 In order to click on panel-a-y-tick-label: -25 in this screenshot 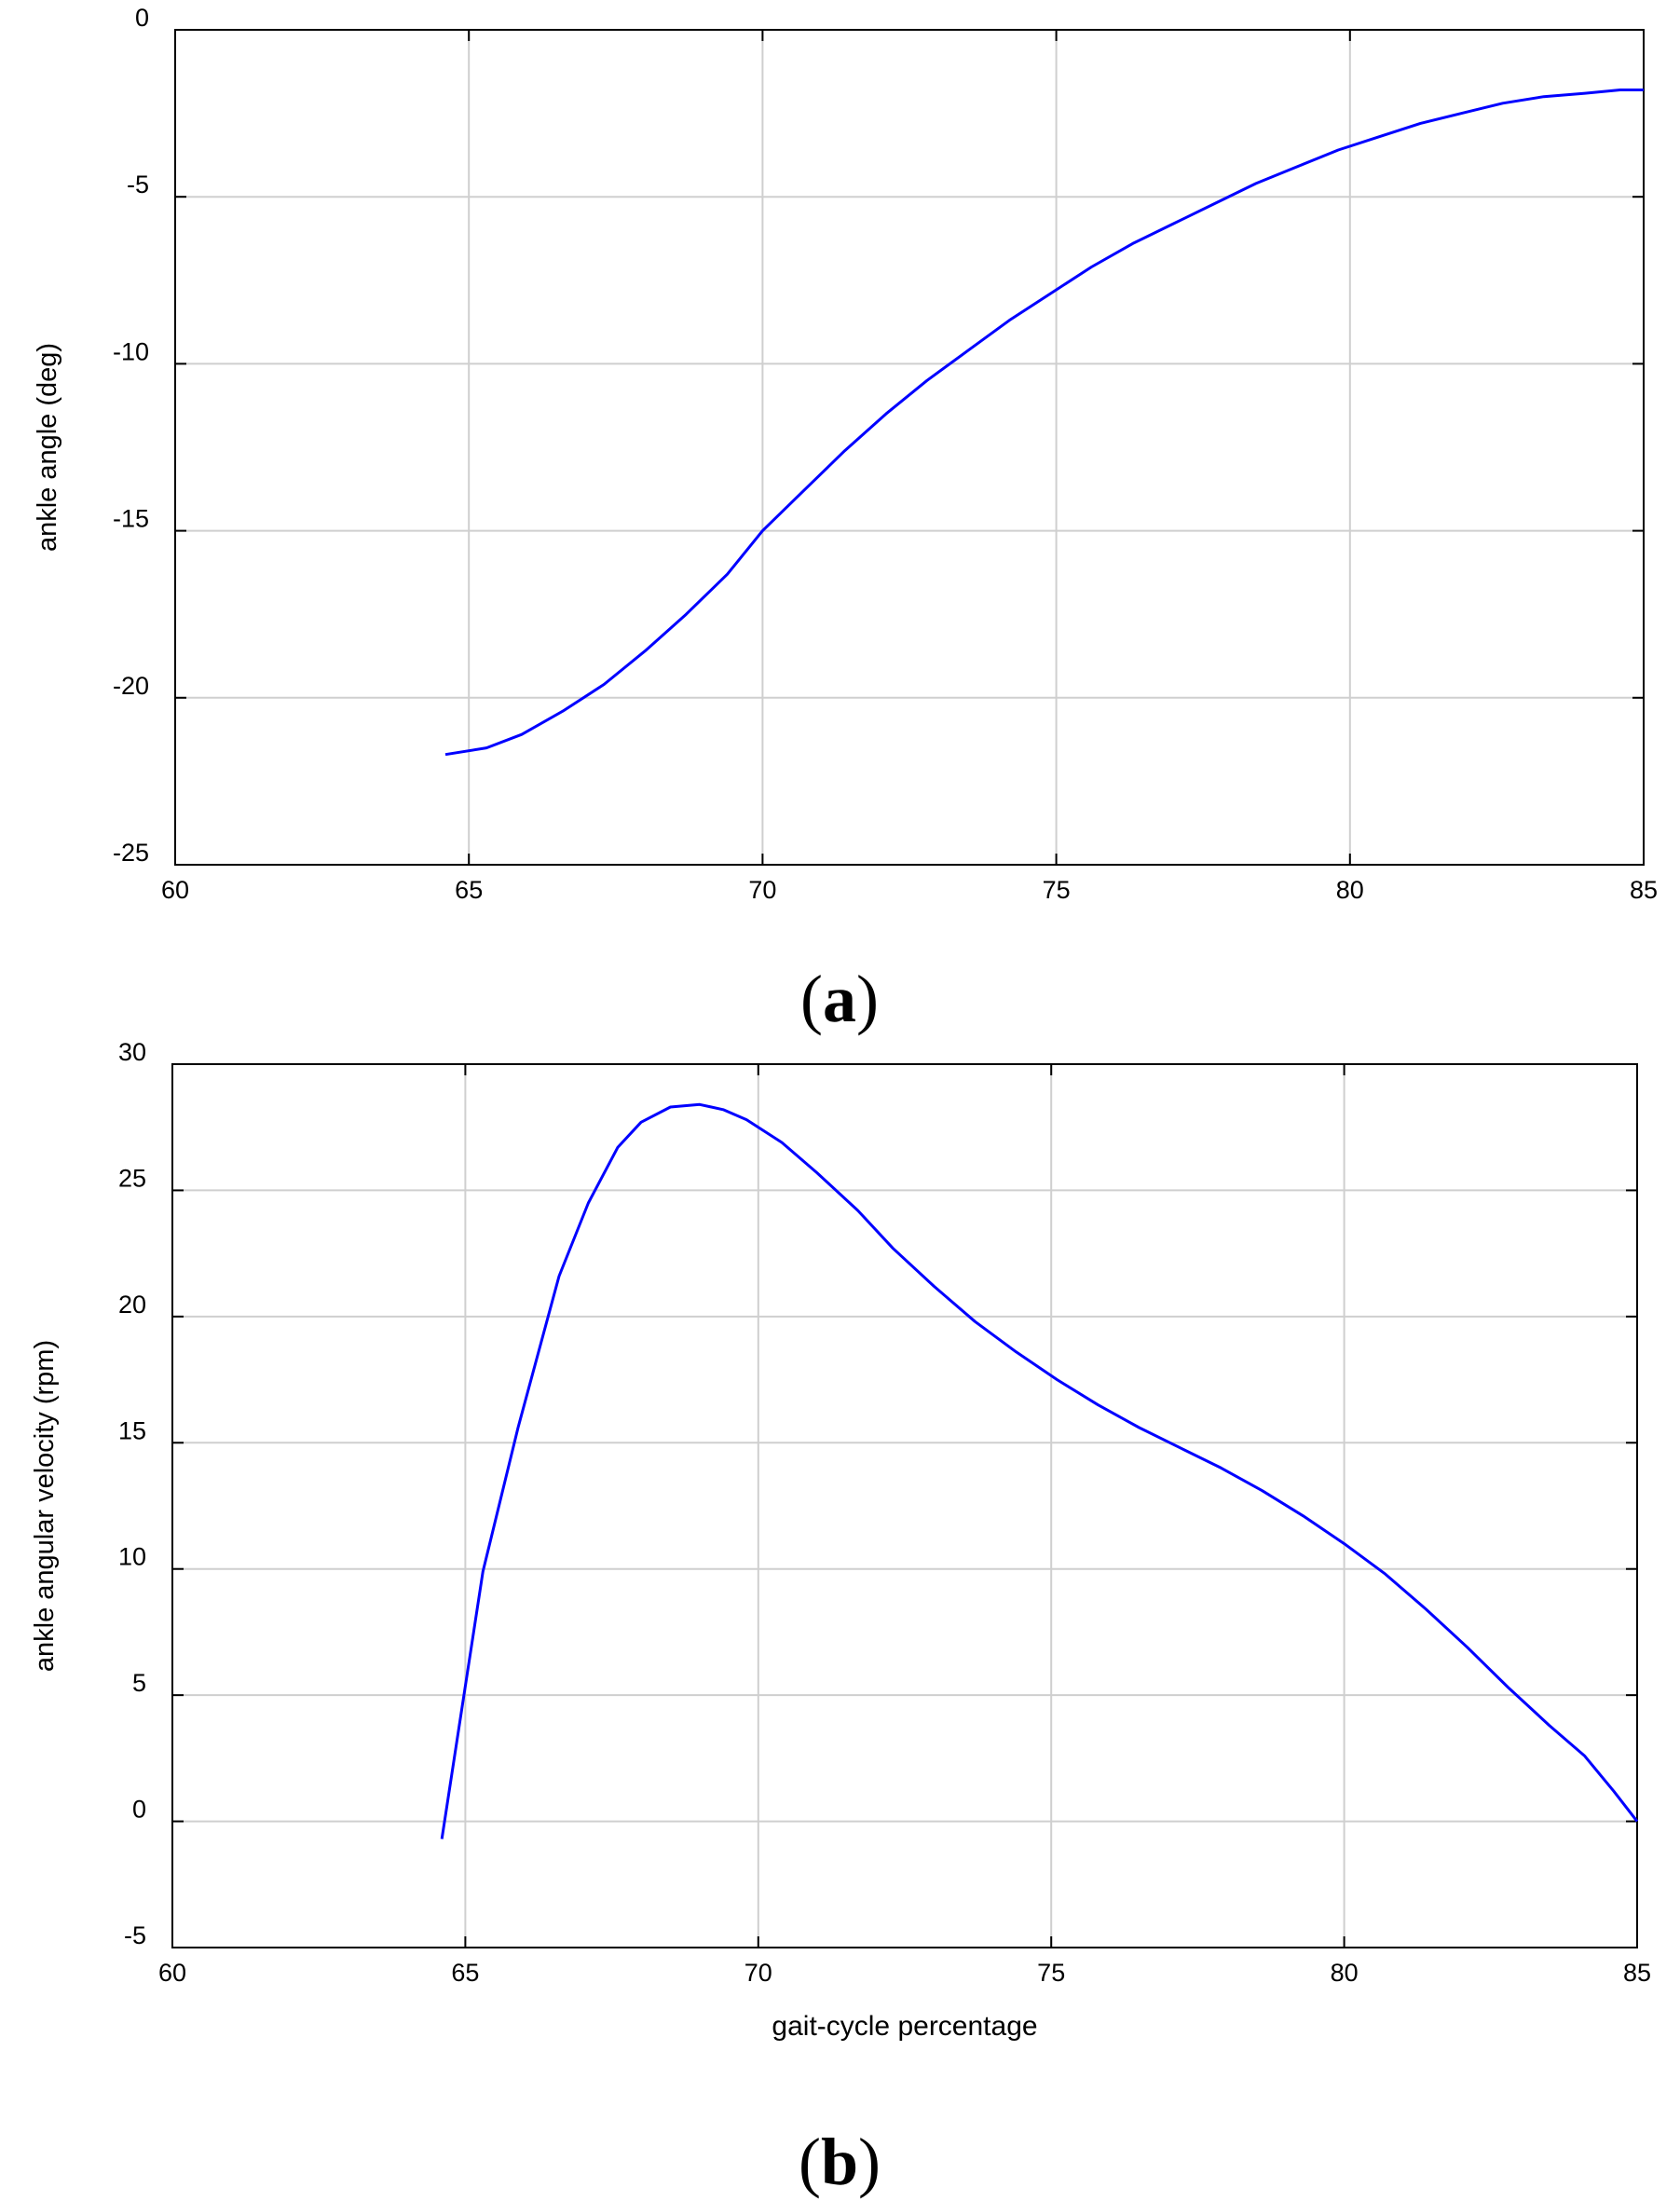, I will do `click(131, 853)`.